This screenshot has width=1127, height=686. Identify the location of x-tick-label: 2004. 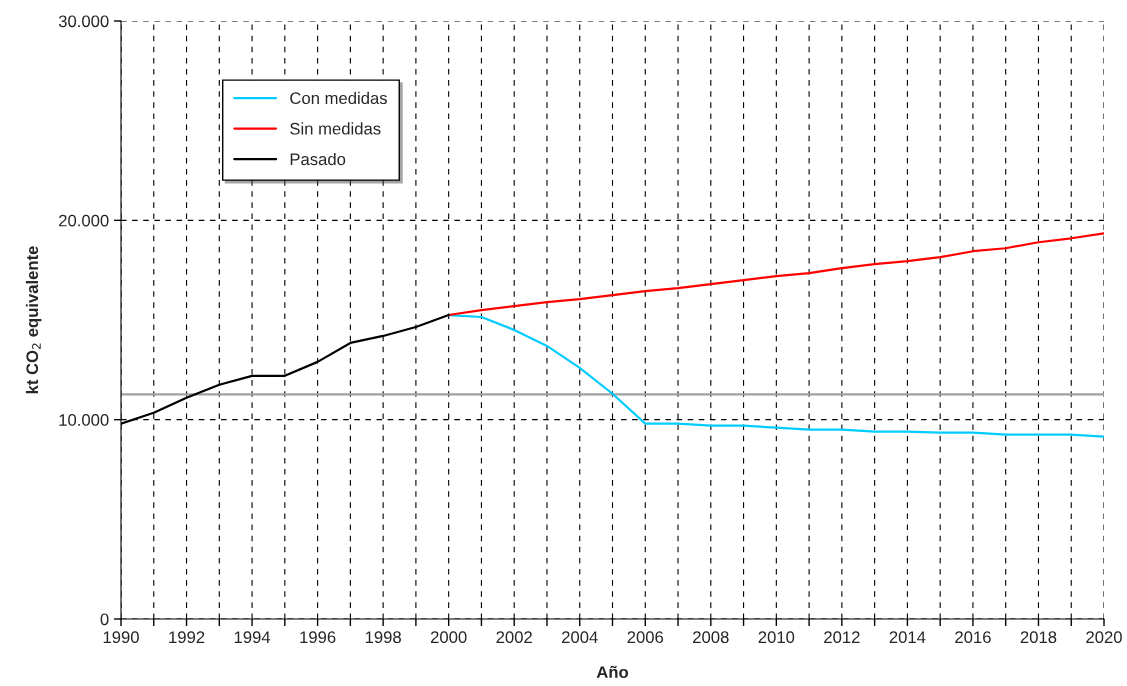
(580, 637).